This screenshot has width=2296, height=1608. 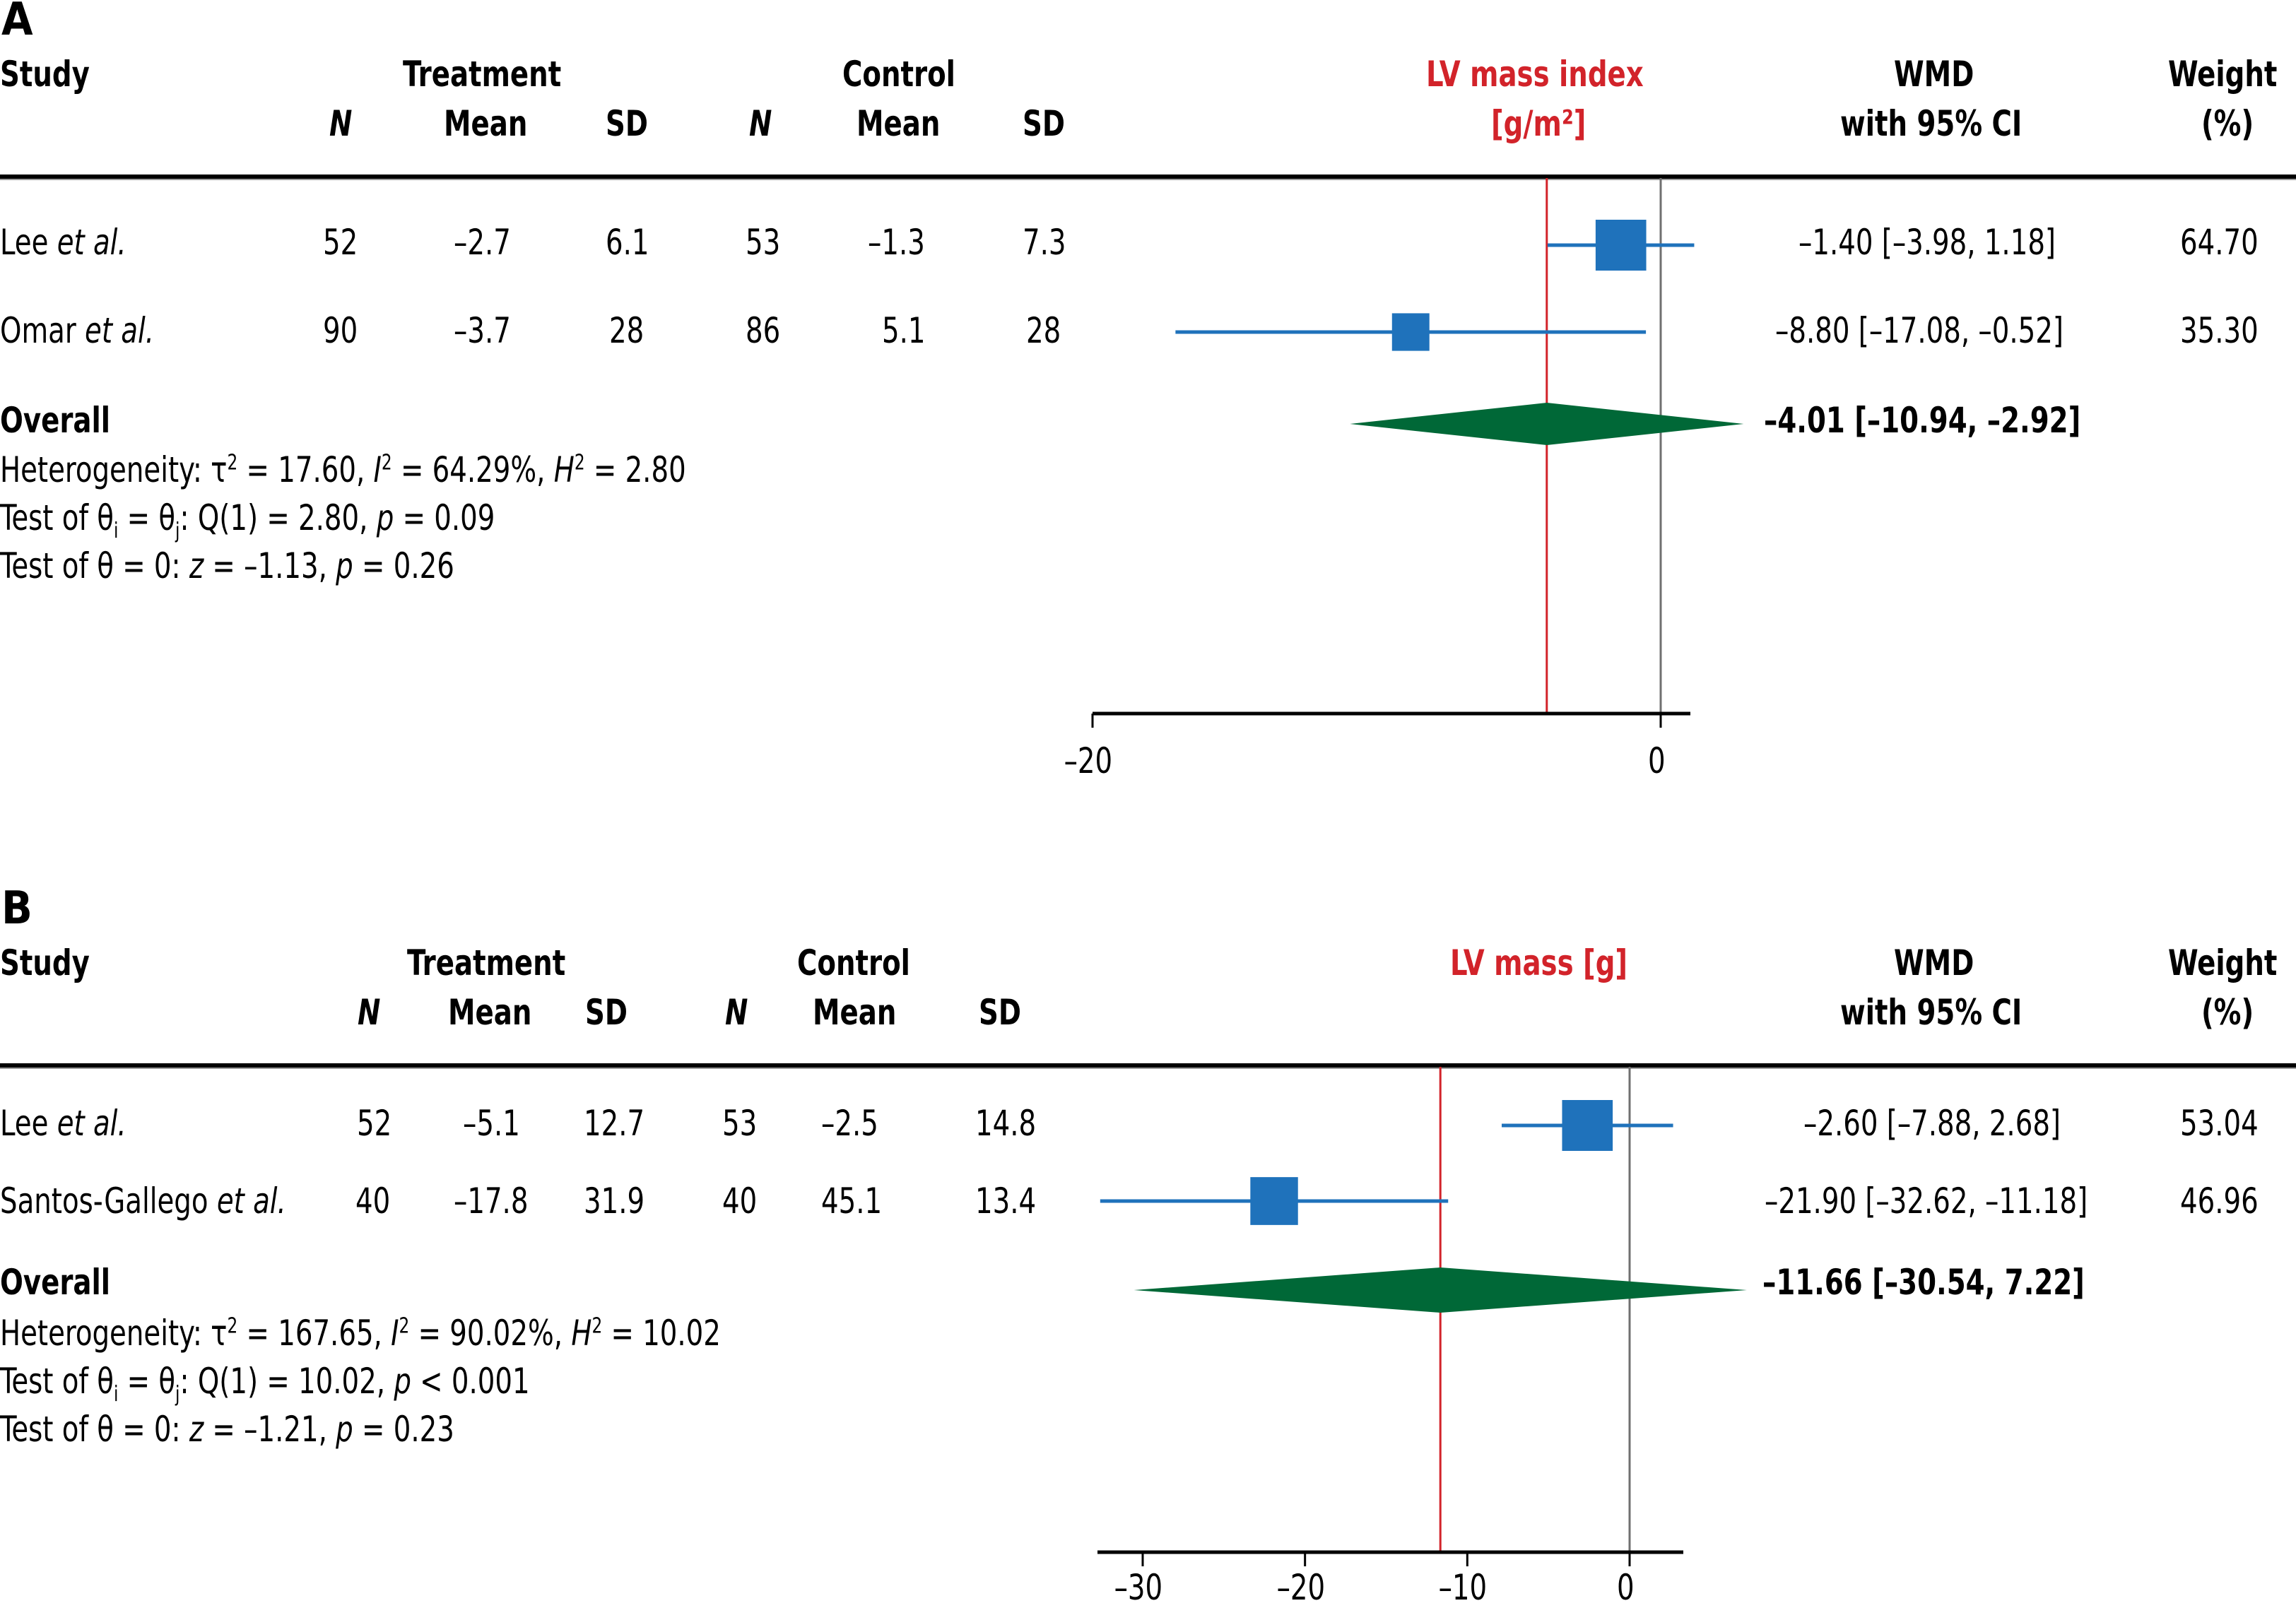 What do you see at coordinates (1931, 123) in the screenshot?
I see `a-wmd-header-line2: with 95% CI` at bounding box center [1931, 123].